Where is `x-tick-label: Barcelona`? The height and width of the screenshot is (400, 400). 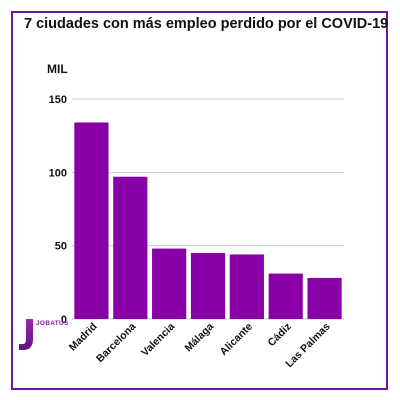
x-tick-label: Barcelona is located at coordinates (116, 343).